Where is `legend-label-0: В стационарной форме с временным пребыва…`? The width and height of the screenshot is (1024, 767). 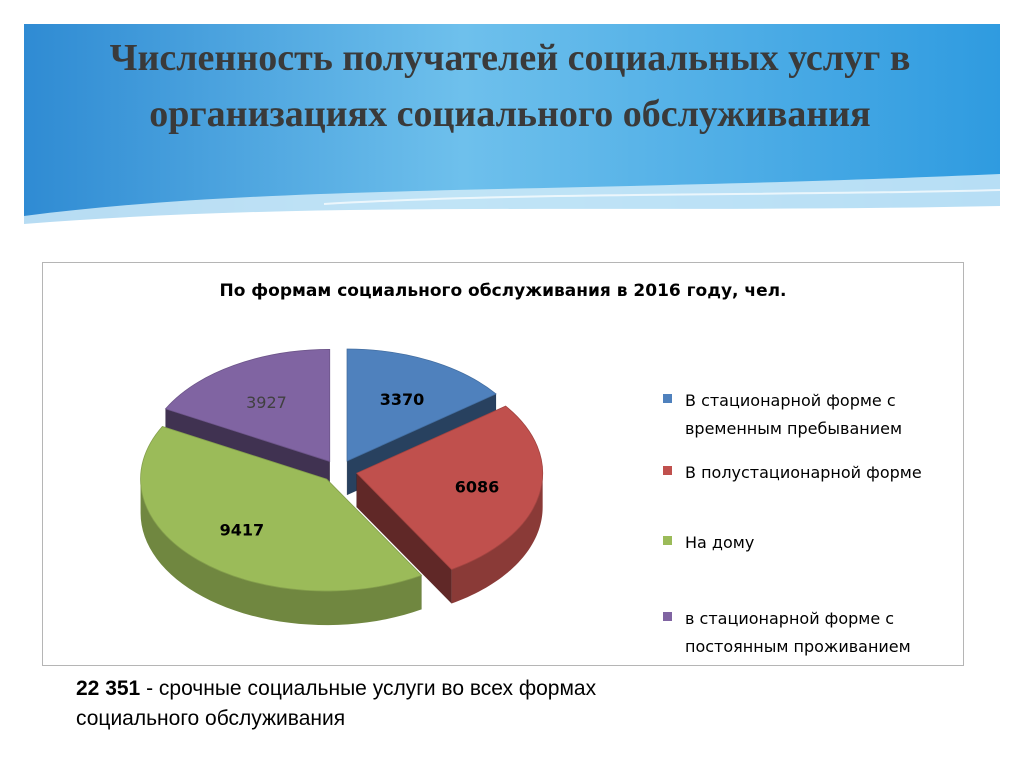
legend-label-0: В стационарной форме с временным пребыва… is located at coordinates (794, 414).